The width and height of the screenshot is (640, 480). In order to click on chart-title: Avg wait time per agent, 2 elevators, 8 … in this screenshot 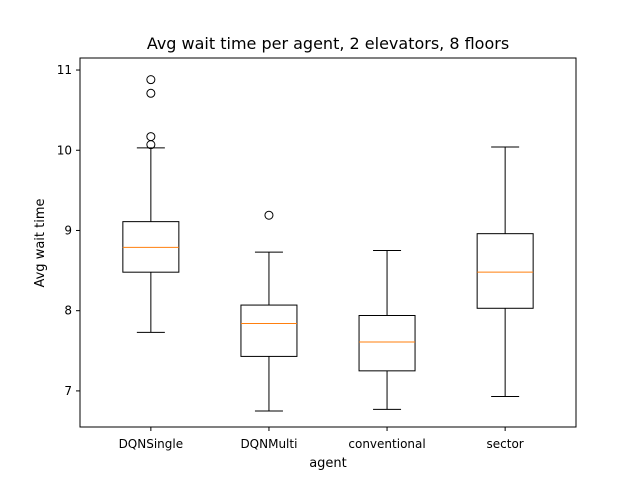, I will do `click(328, 43)`.